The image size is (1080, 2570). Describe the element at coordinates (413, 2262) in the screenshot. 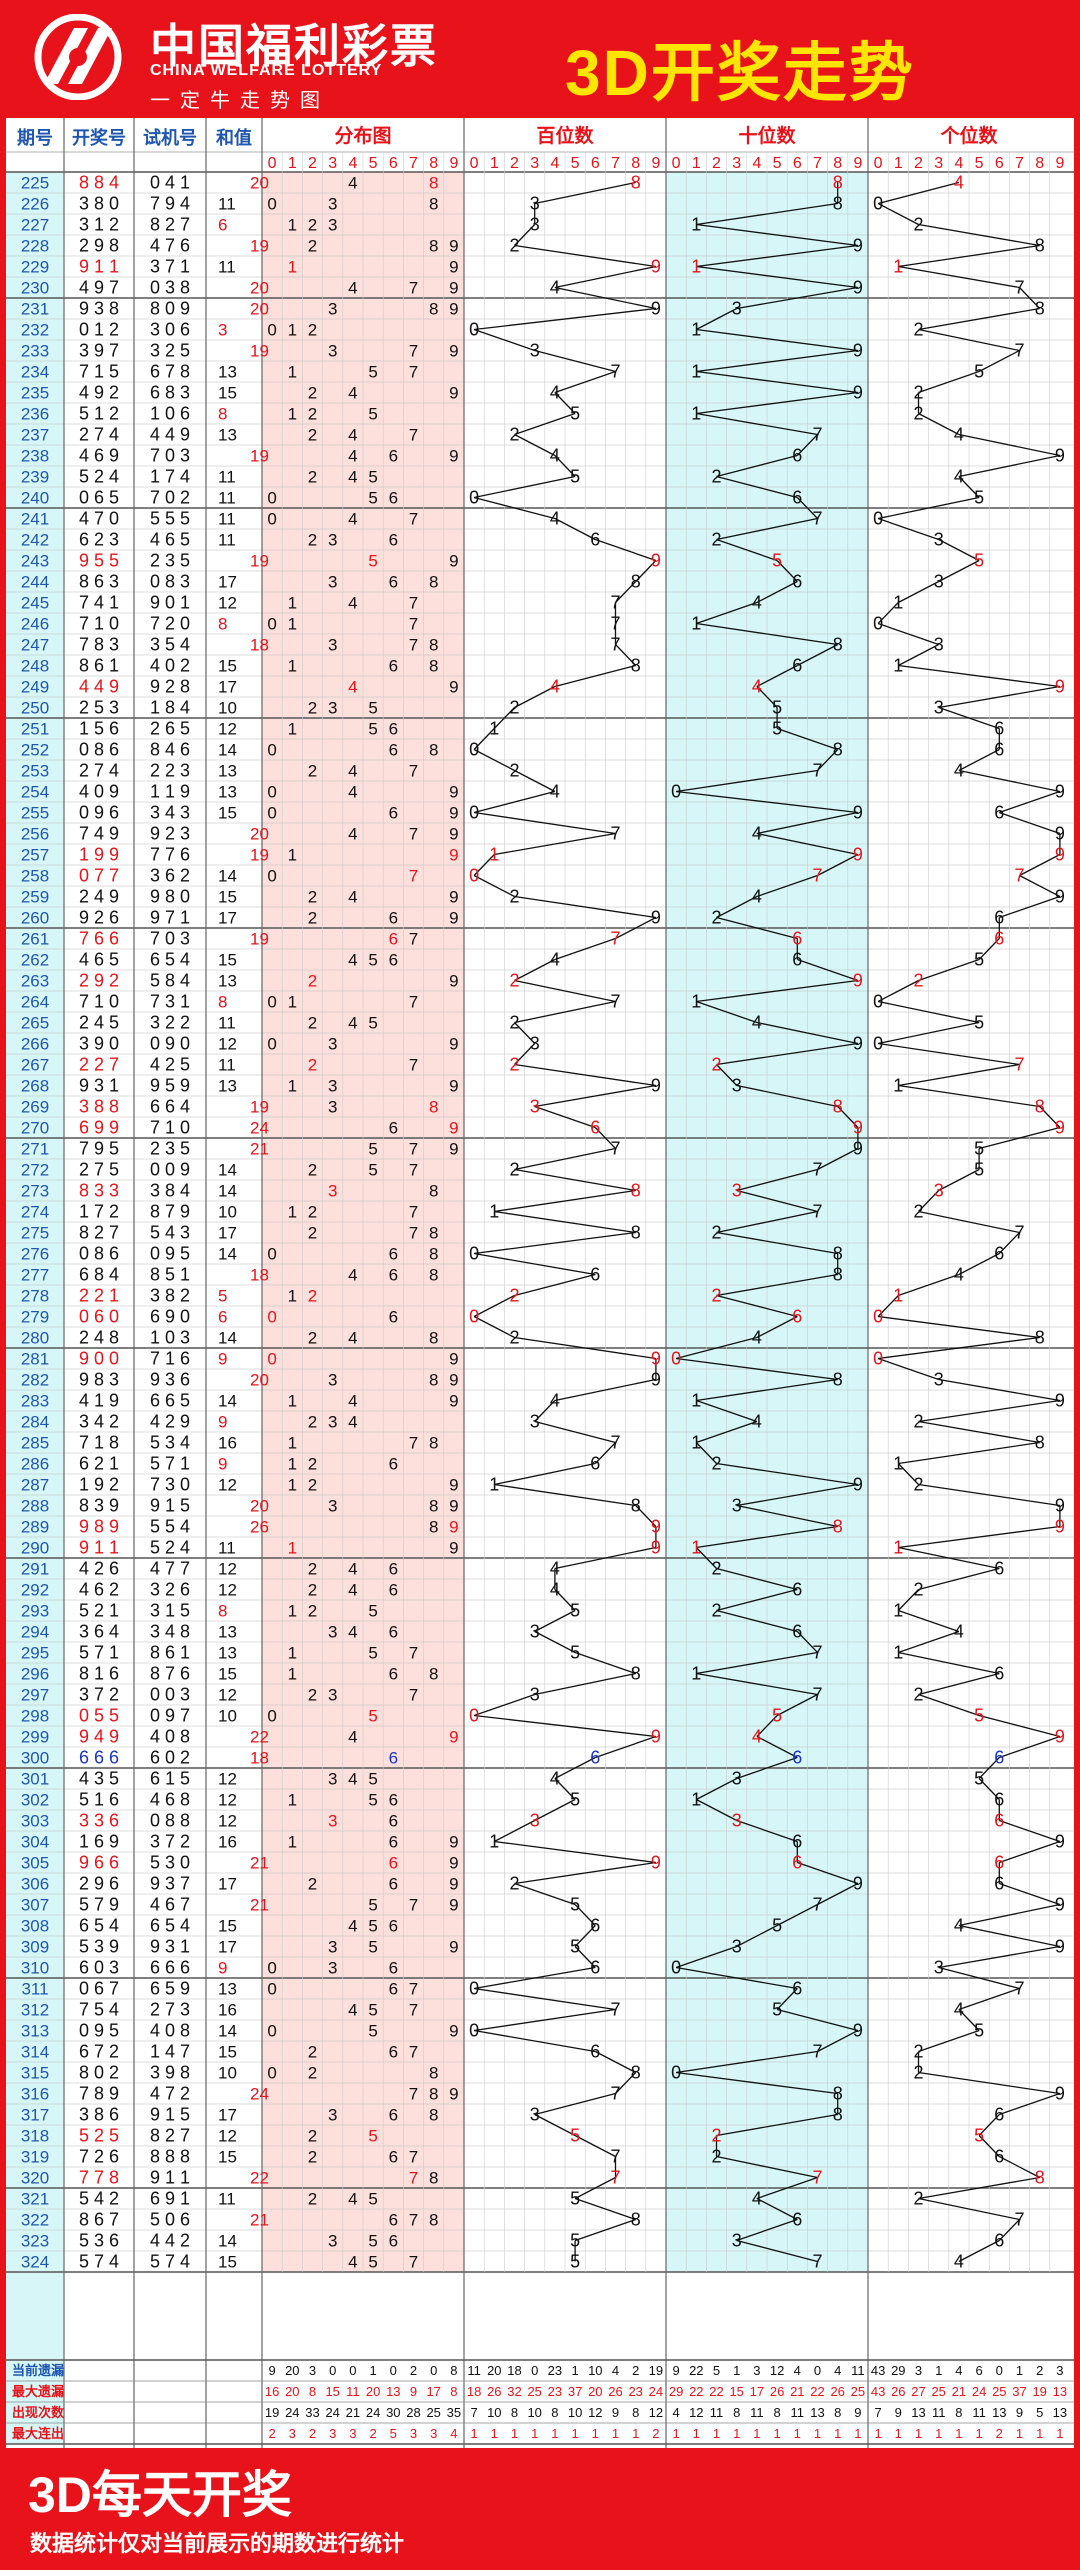

I see `distribution-mark: 7` at that location.